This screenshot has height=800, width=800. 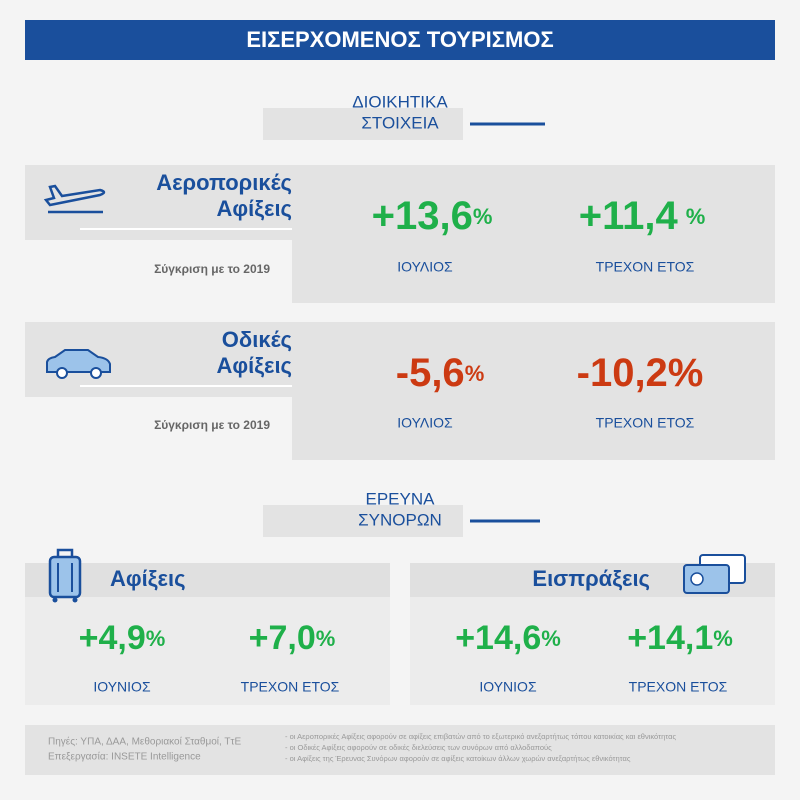 What do you see at coordinates (629, 216) in the screenshot?
I see `value: +11,4` at bounding box center [629, 216].